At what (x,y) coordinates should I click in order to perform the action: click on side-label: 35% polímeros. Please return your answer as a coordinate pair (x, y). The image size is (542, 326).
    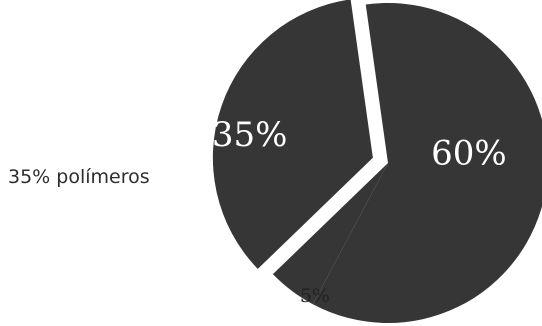
    Looking at the image, I should click on (79, 177).